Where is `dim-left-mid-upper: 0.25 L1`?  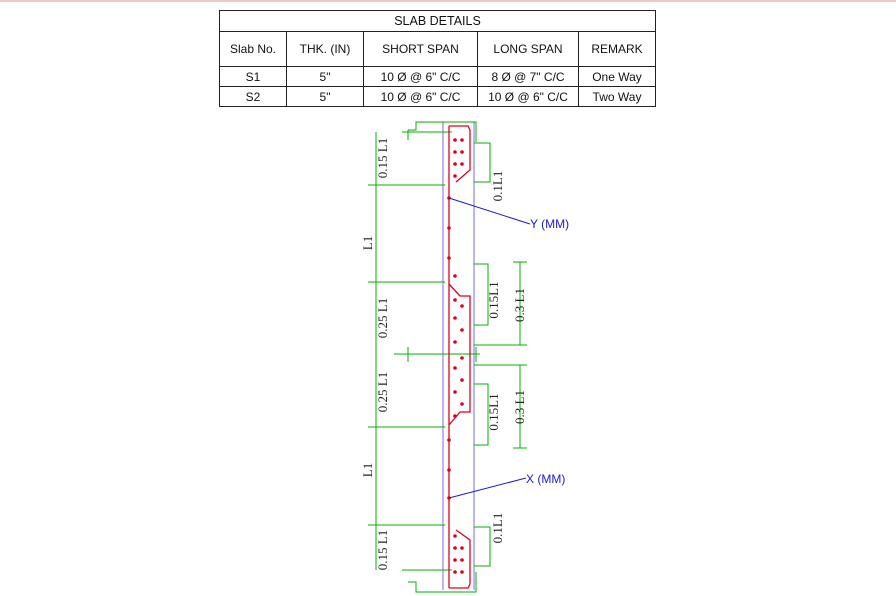
dim-left-mid-upper: 0.25 L1 is located at coordinates (382, 318).